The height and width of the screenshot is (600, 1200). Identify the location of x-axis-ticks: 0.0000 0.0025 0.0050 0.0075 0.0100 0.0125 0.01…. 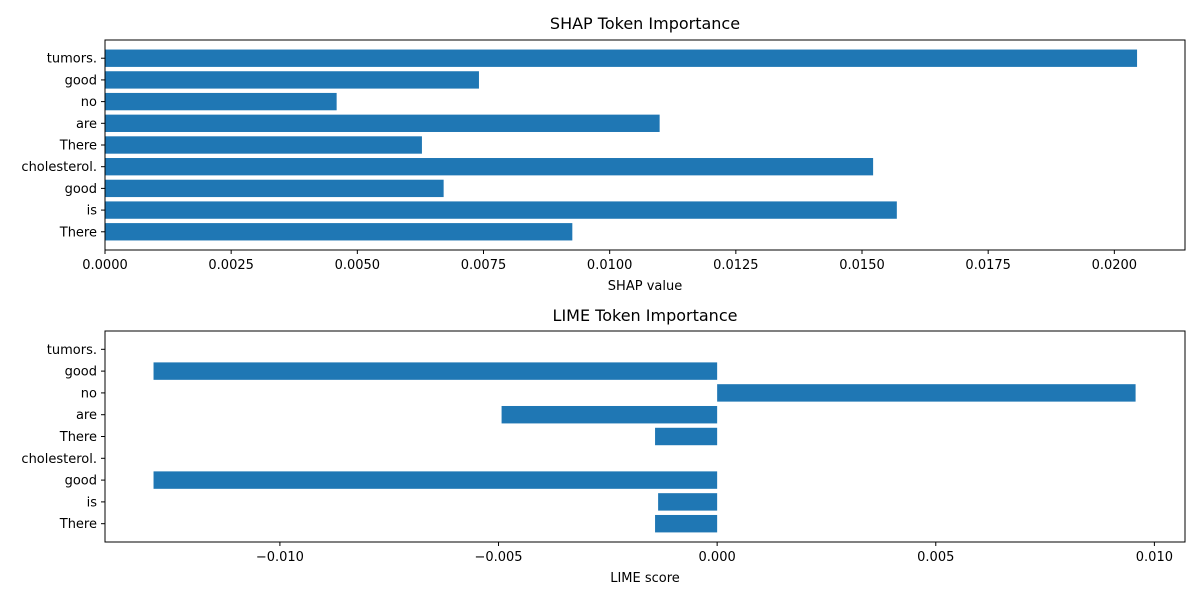
(609, 261).